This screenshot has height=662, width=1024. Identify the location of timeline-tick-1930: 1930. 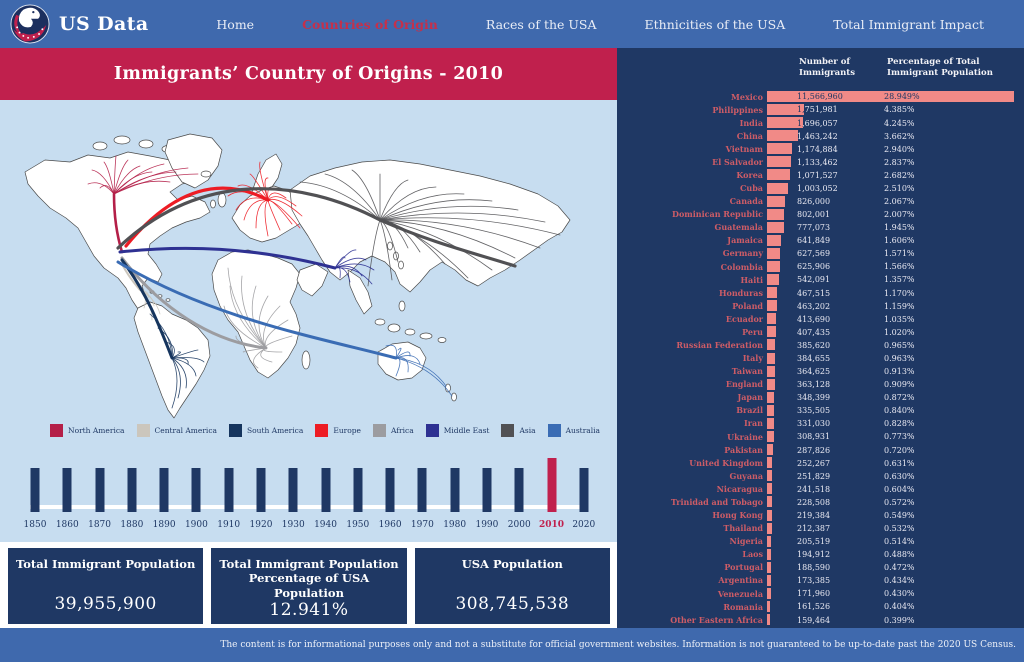
(293, 491).